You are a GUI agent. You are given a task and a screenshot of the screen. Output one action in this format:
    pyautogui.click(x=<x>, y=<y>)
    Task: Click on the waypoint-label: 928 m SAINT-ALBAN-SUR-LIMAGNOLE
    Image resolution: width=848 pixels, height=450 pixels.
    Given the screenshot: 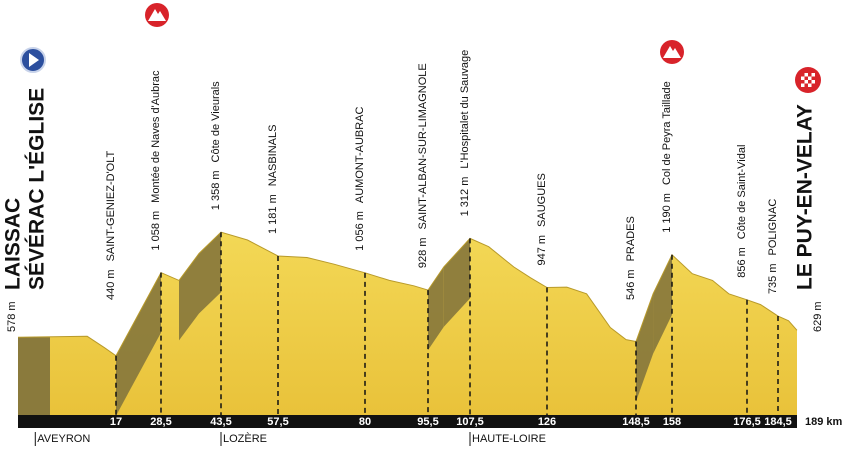 What is the action you would take?
    pyautogui.click(x=423, y=165)
    